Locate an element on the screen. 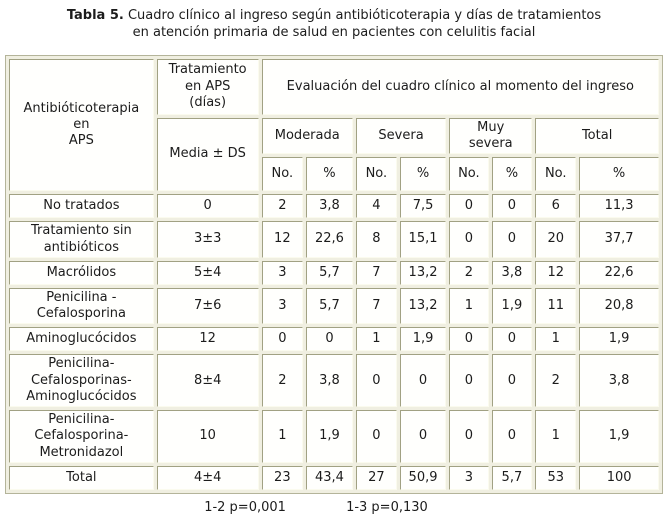 This screenshot has width=668, height=519. table-row: No tratados 0 2 3,8 4 7,5 0 0 6 11,3 is located at coordinates (334, 206).